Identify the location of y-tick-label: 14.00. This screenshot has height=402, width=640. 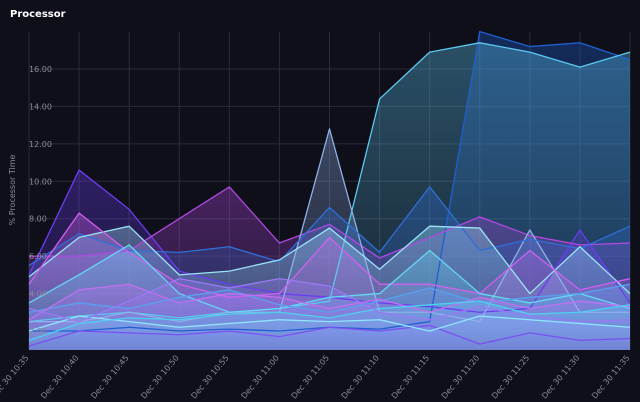
(40, 106).